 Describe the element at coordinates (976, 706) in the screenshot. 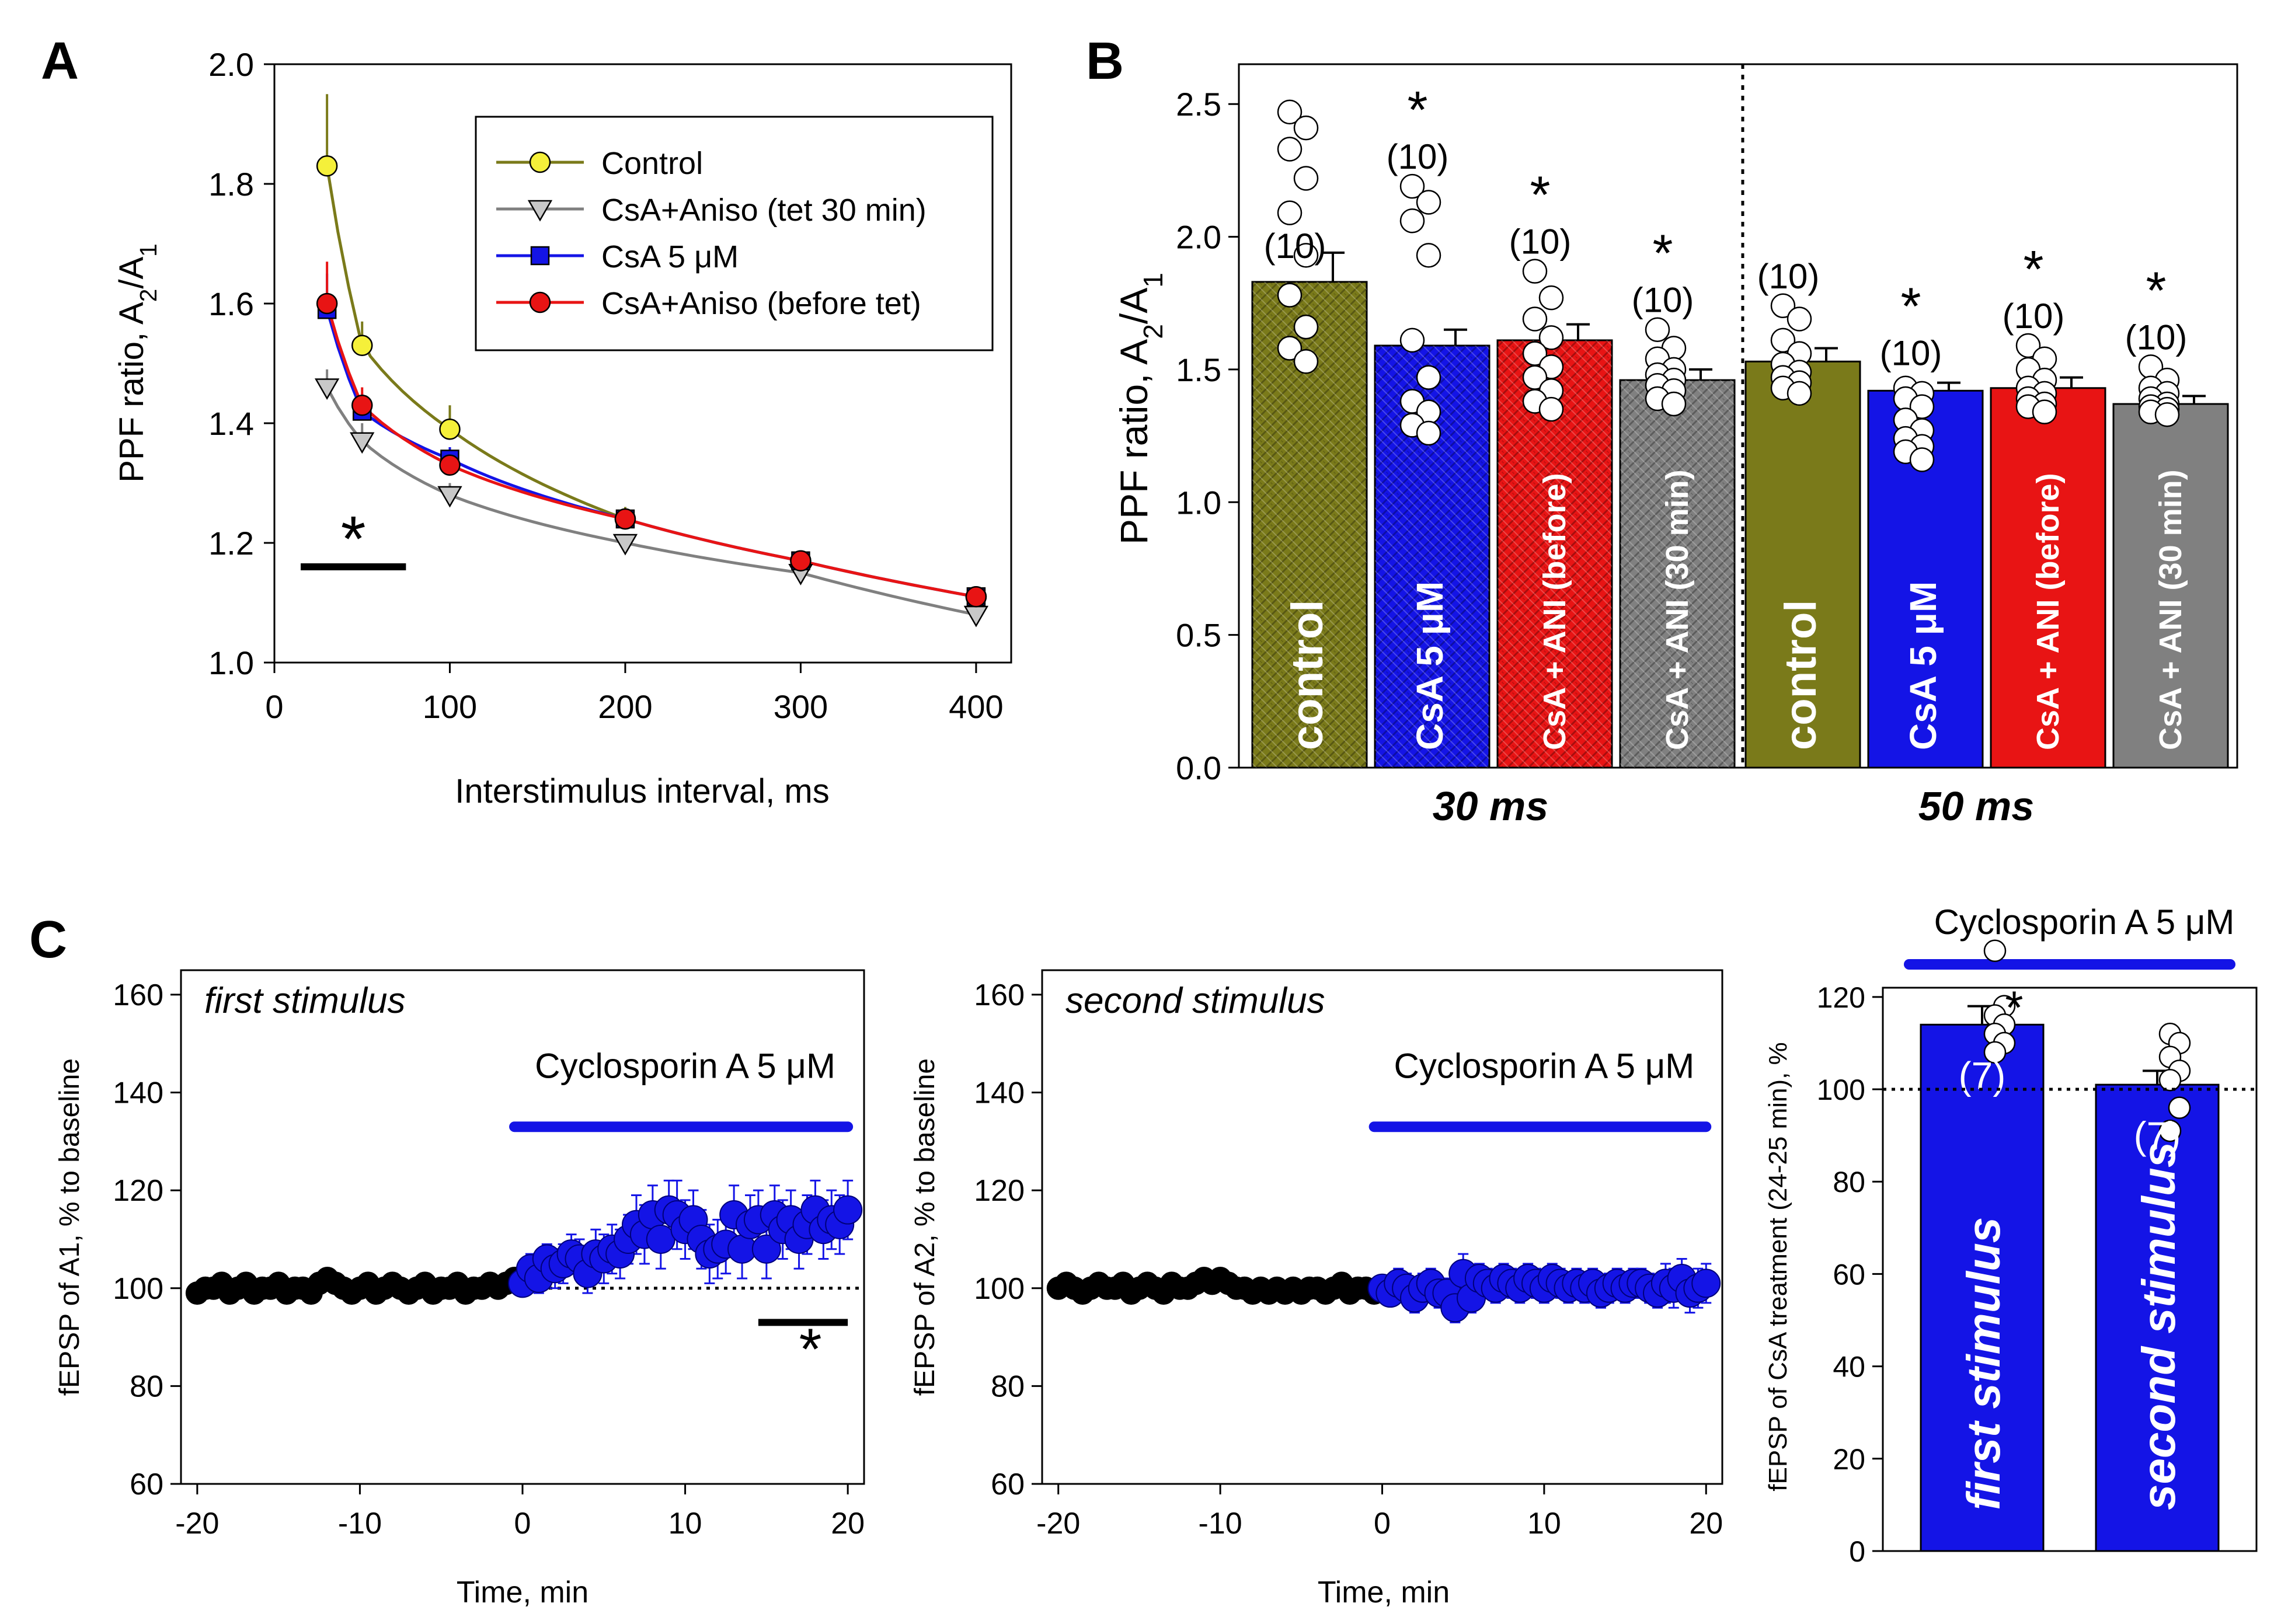

I see `panel-a-x-tick-label: 400` at that location.